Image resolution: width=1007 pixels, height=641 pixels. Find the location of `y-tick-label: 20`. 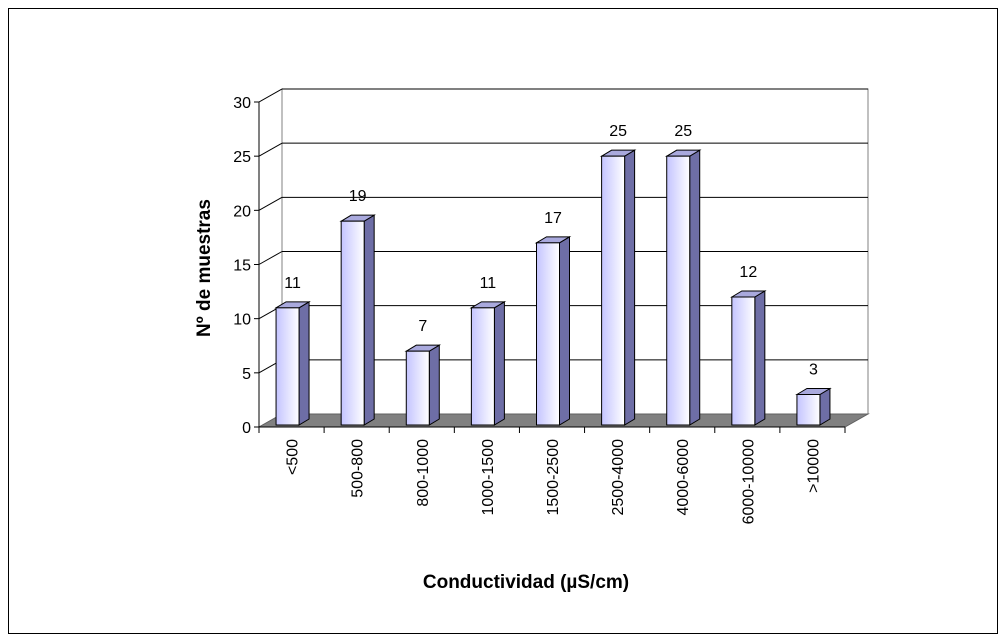

y-tick-label: 20 is located at coordinates (242, 211).